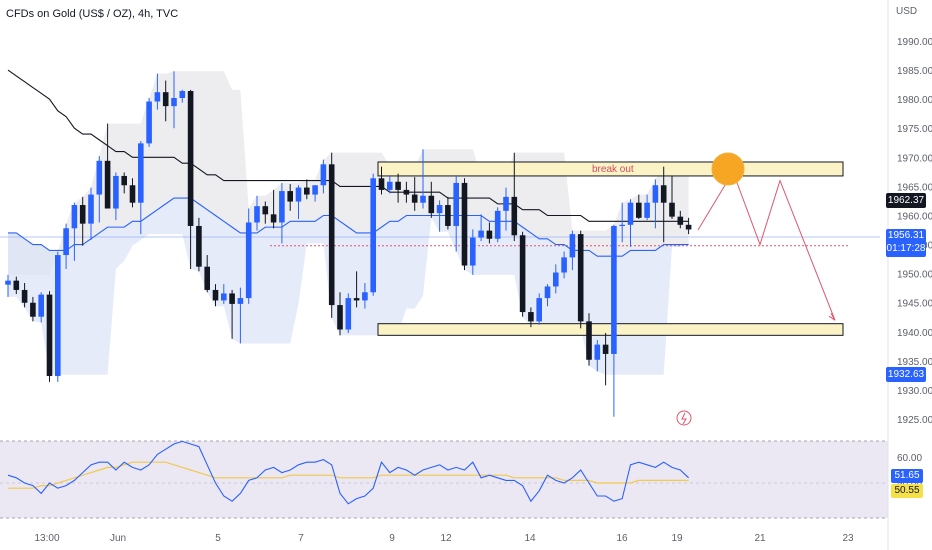 The image size is (932, 550). Describe the element at coordinates (914, 304) in the screenshot. I see `price-tick-label: 1945.00` at that location.